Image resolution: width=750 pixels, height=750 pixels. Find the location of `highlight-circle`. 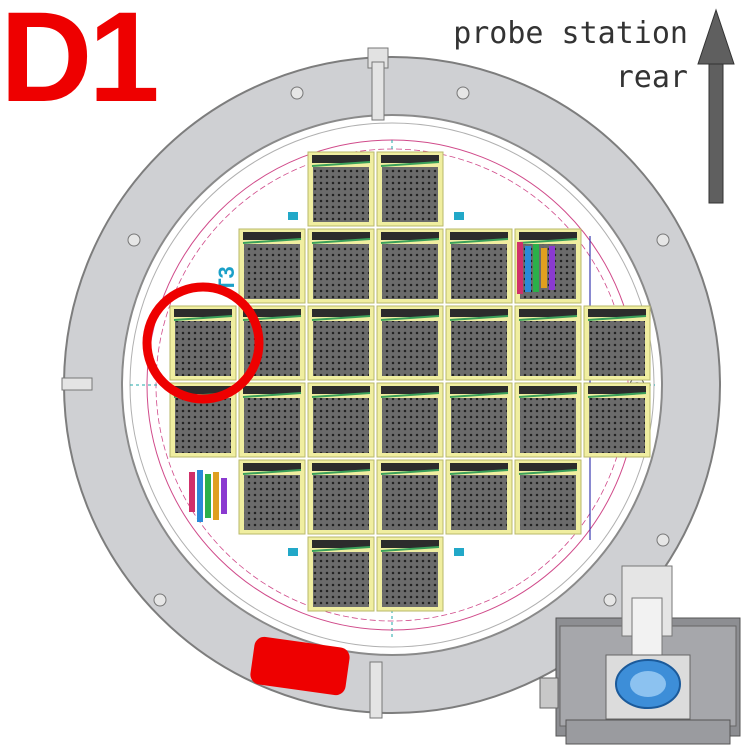

highlight-circle is located at coordinates (203, 343).